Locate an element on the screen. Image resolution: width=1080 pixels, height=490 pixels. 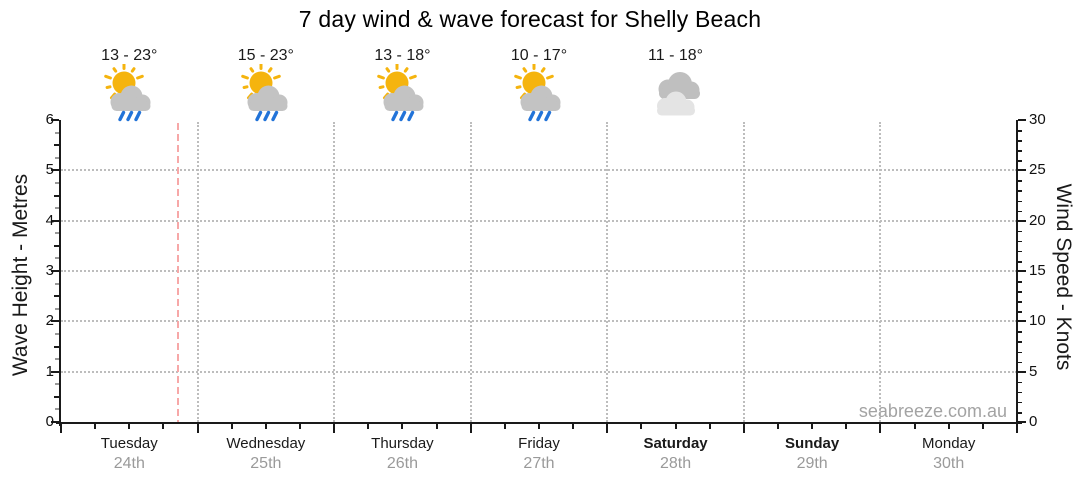
day-name-label: Friday is located at coordinates (539, 443).